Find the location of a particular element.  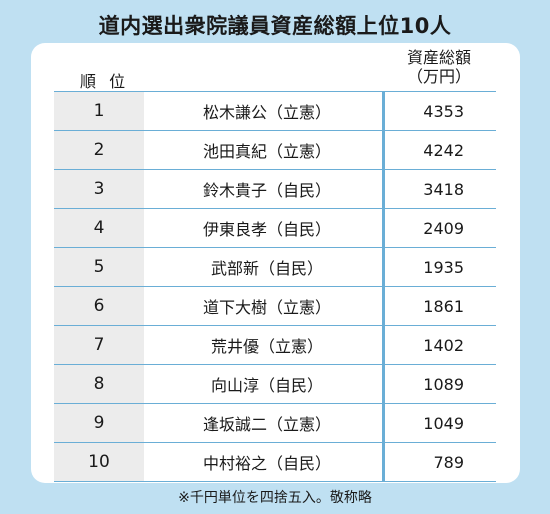

member-name-cell: 伊東良孝（自民） is located at coordinates (264, 228).